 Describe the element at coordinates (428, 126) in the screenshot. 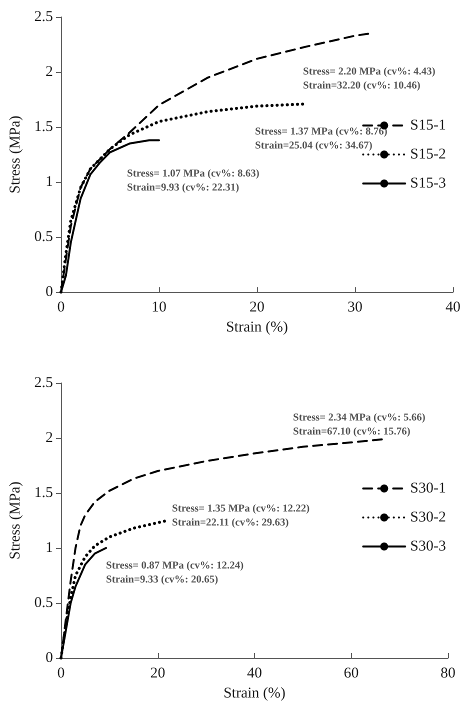

I see `legend-label: S15-1` at that location.